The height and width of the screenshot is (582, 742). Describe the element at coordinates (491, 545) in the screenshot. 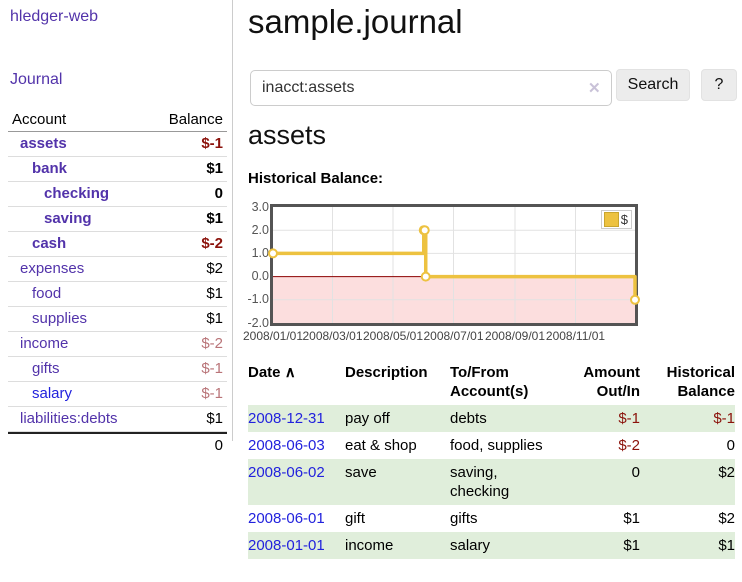

I see `register-row: 2008-01-01 income salary $1 $1` at that location.